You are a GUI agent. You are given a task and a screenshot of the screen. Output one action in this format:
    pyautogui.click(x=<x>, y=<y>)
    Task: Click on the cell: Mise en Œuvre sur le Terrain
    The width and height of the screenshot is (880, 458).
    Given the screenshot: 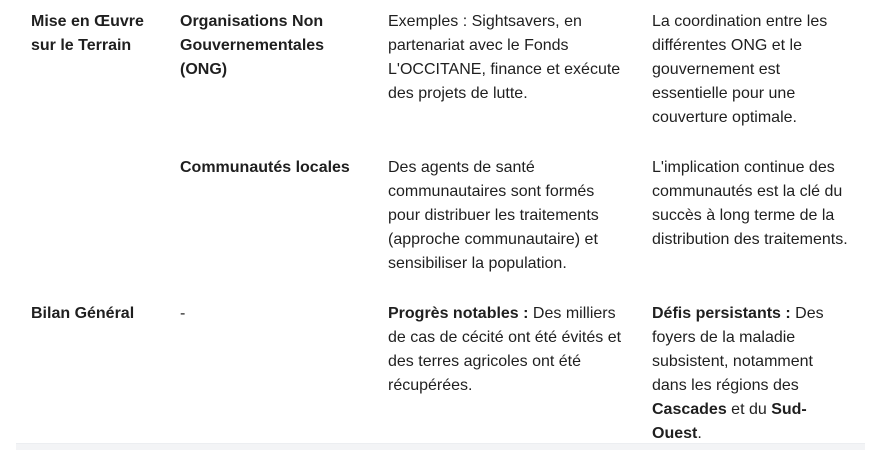 What is the action you would take?
    pyautogui.click(x=87, y=33)
    